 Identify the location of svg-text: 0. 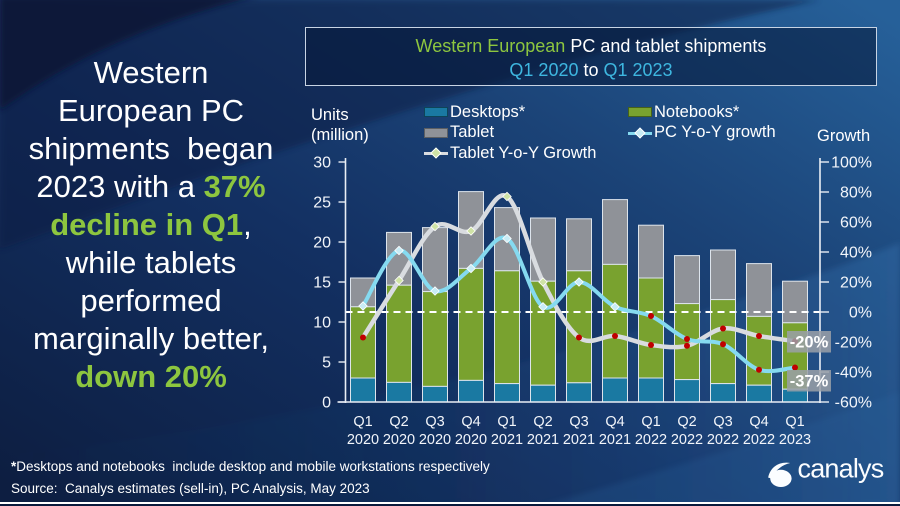
(326, 403).